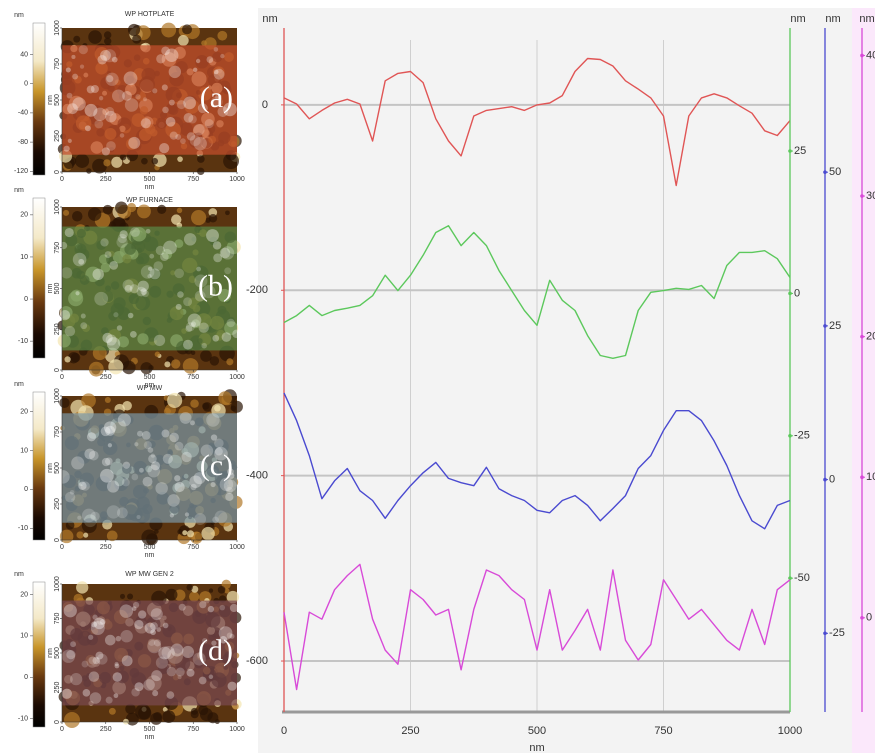 The height and width of the screenshot is (753, 875). I want to click on y-tick-label: 50, so click(835, 172).